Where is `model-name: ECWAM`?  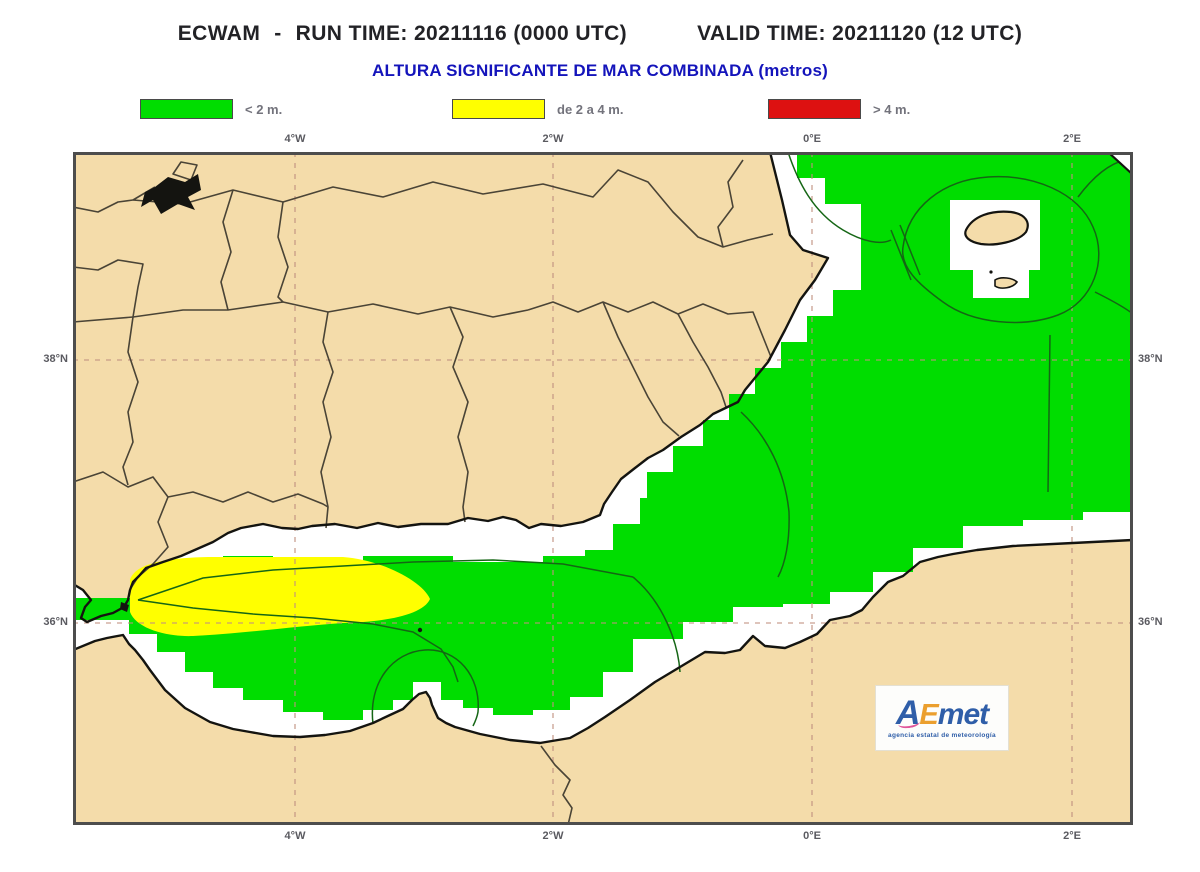 model-name: ECWAM is located at coordinates (219, 33).